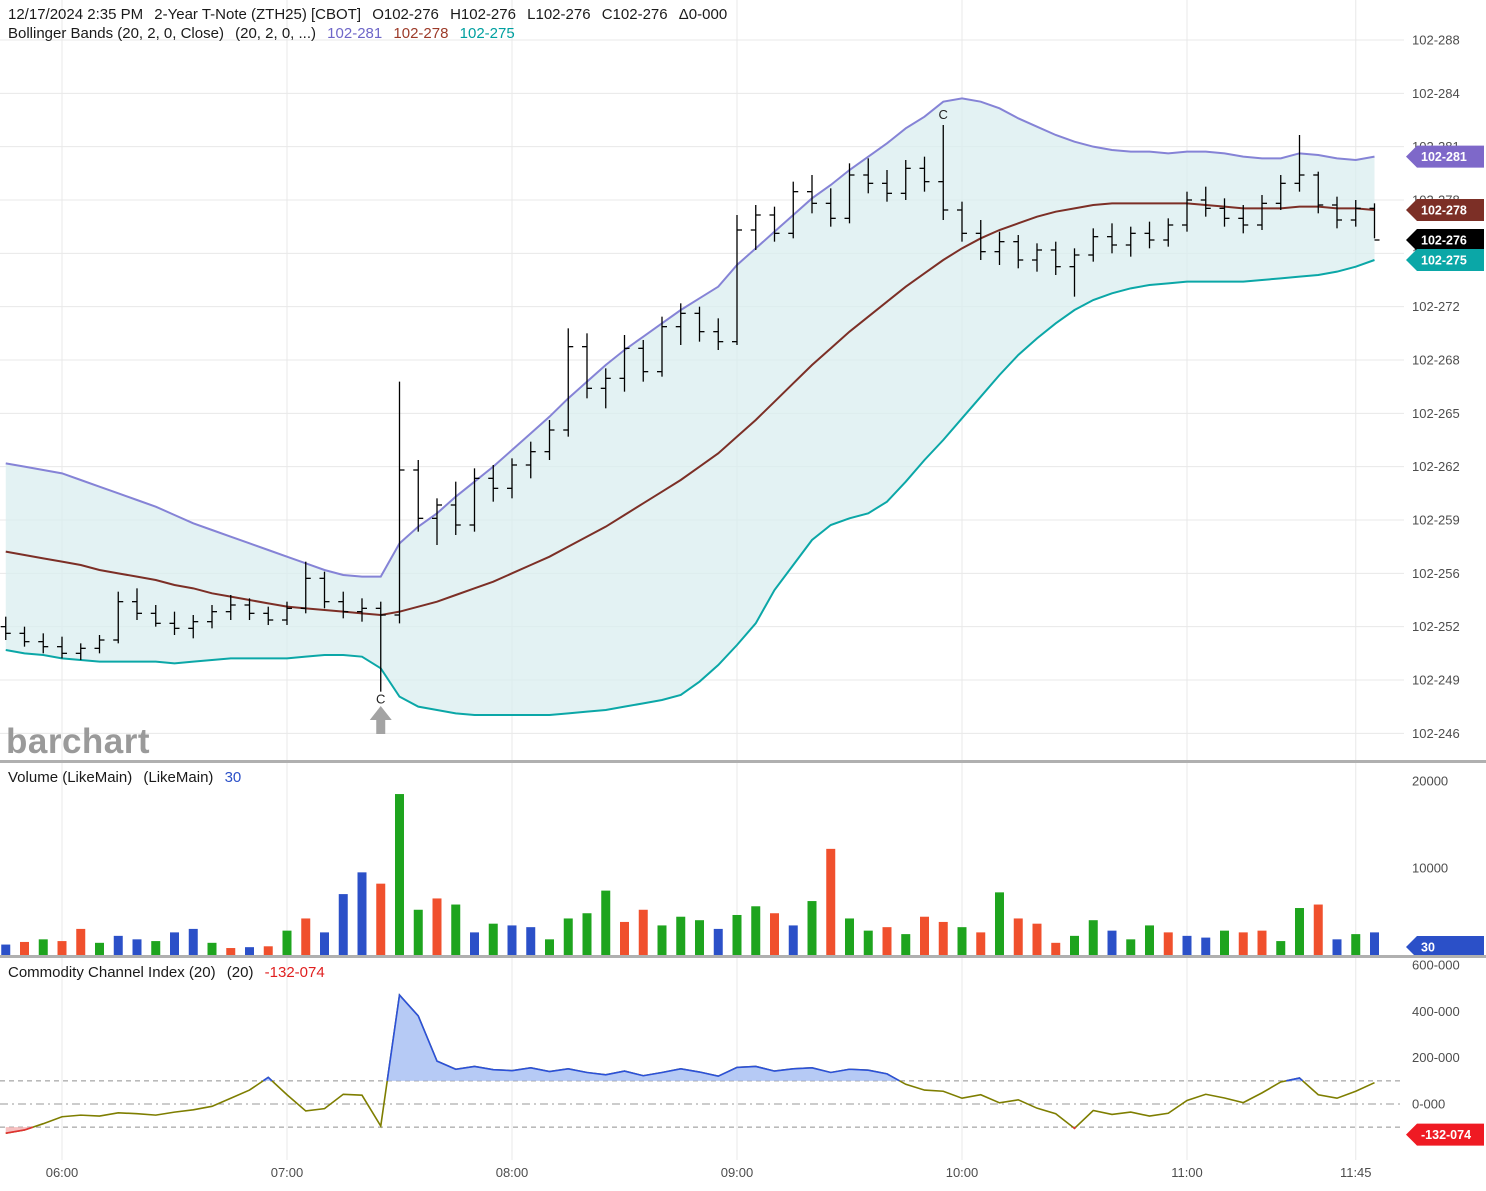 Image resolution: width=1486 pixels, height=1191 pixels. Describe the element at coordinates (70, 777) in the screenshot. I see `volume-label: Volume (LikeMain)` at that location.